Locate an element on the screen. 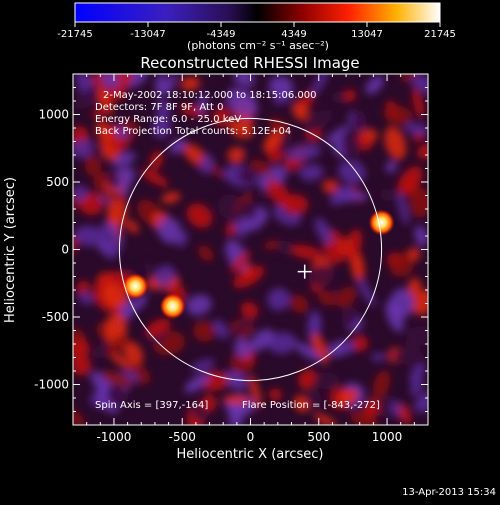 The image size is (500, 505). x-axis-label: Heliocentric X (arcsec) is located at coordinates (250, 454).